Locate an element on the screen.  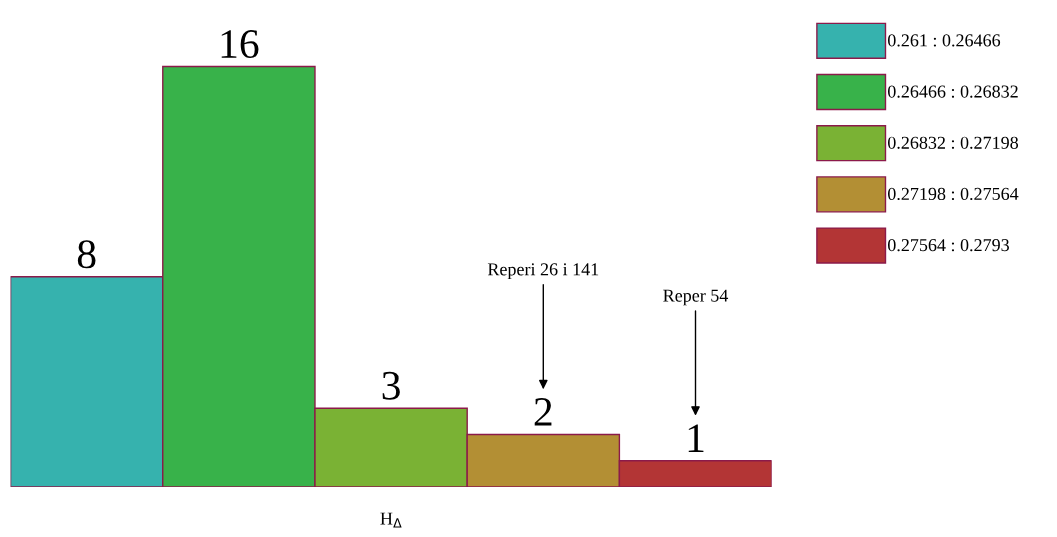
data-label: 1 is located at coordinates (696, 438).